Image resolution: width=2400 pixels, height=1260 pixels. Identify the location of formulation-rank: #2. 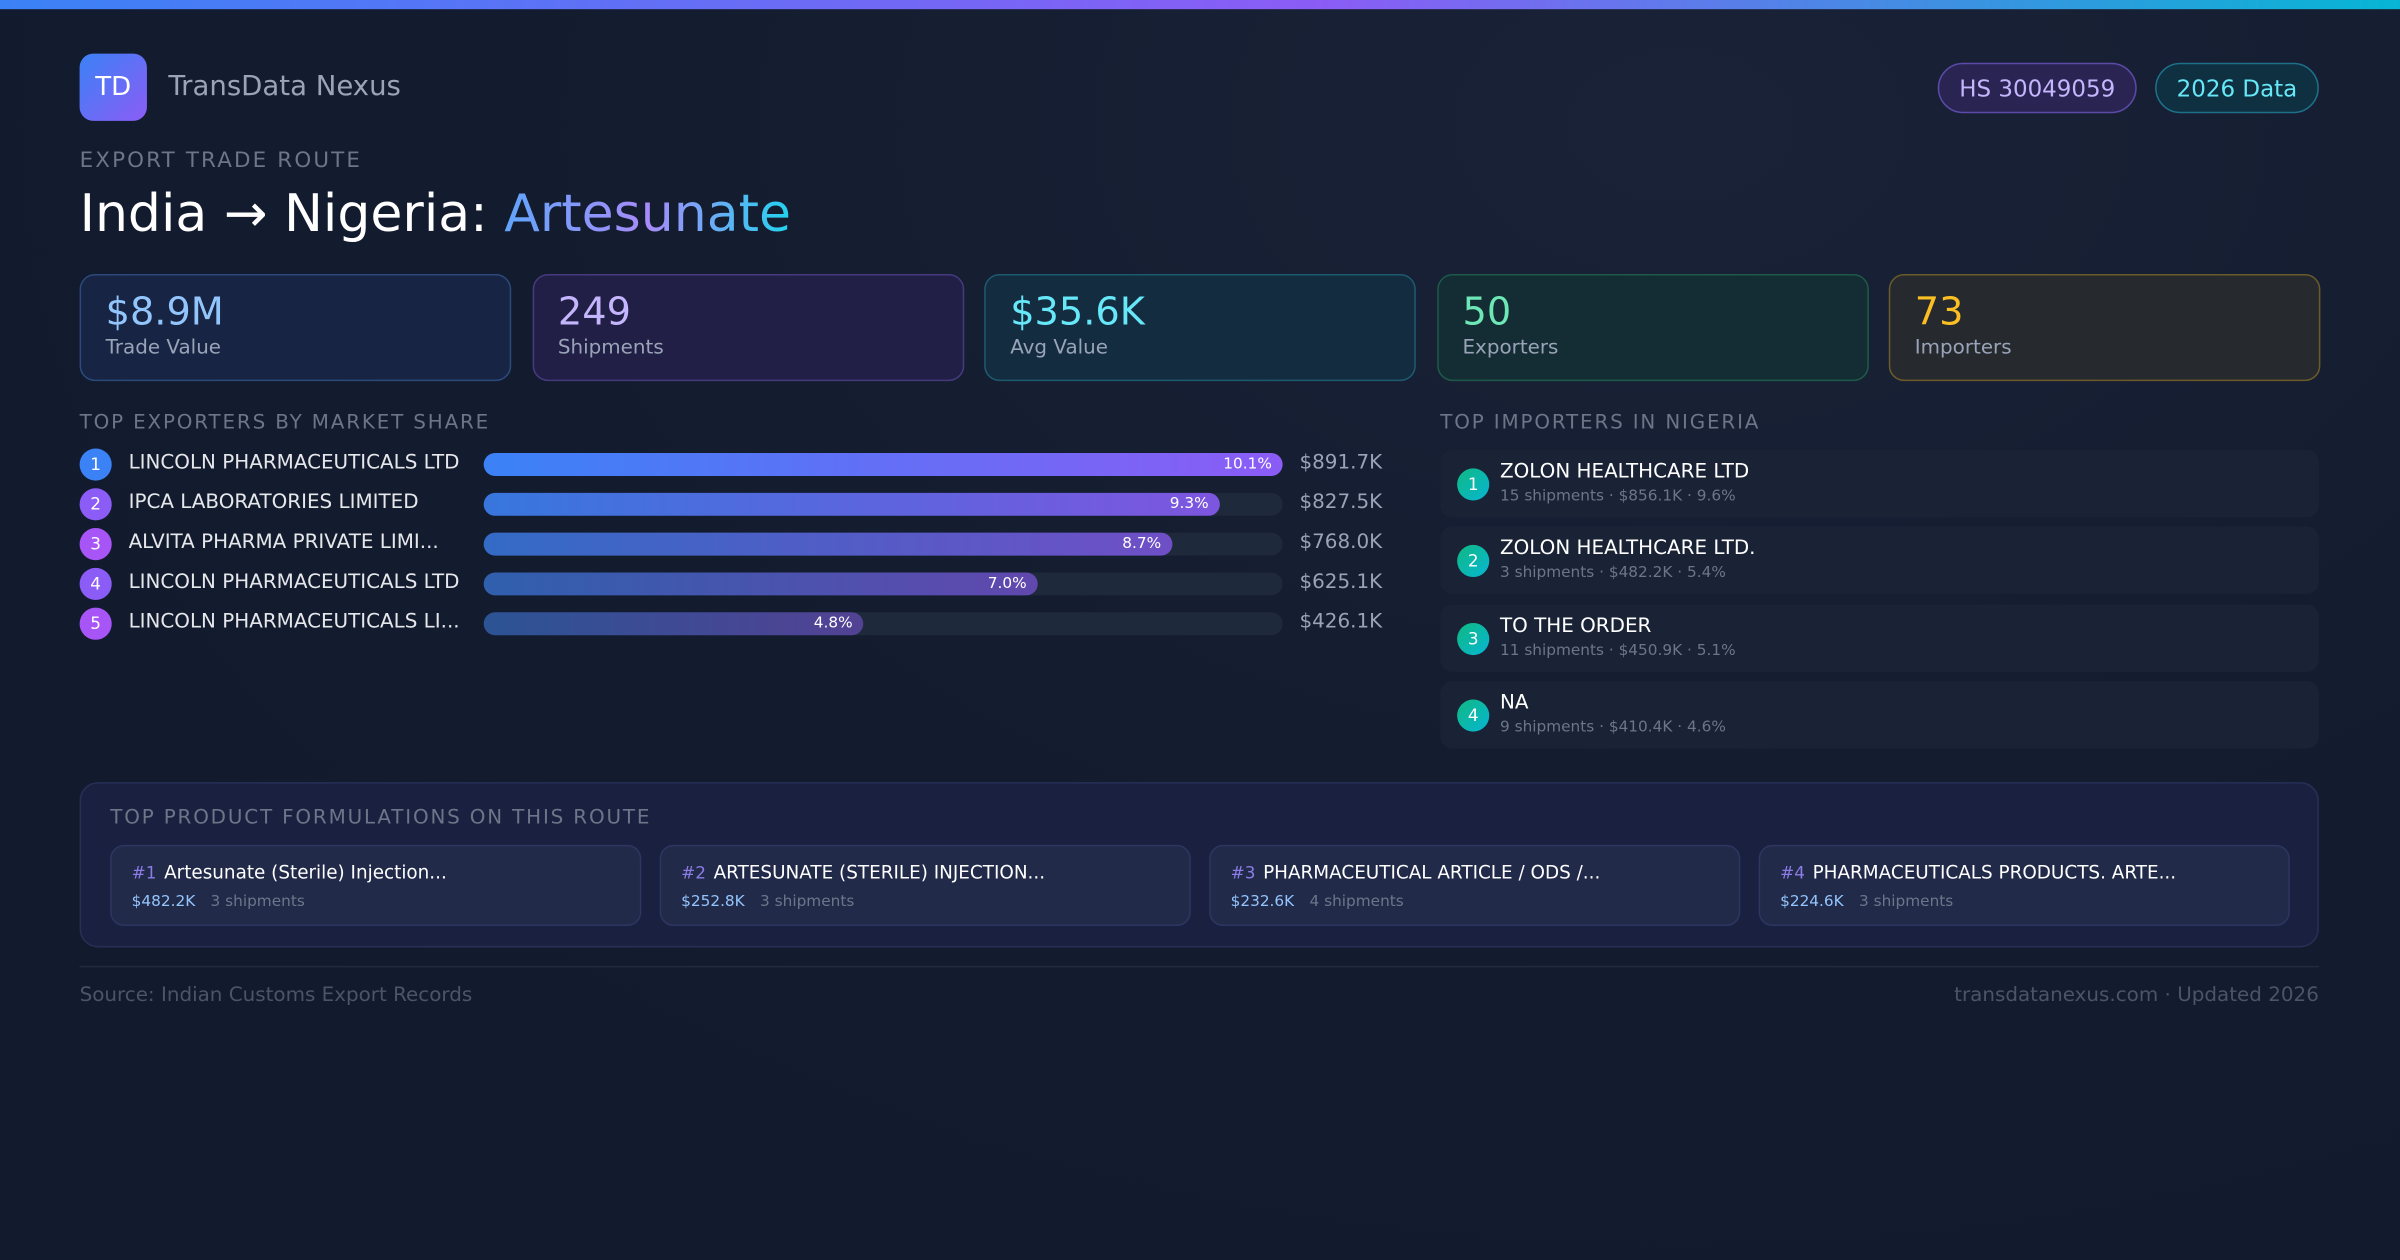
(693, 873).